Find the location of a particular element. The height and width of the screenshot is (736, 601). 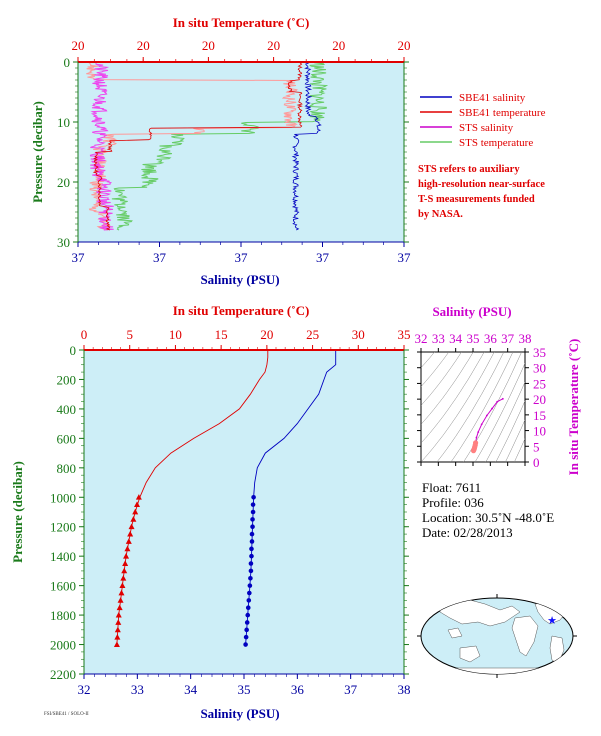

svg-text: STS salinity is located at coordinates (486, 128).